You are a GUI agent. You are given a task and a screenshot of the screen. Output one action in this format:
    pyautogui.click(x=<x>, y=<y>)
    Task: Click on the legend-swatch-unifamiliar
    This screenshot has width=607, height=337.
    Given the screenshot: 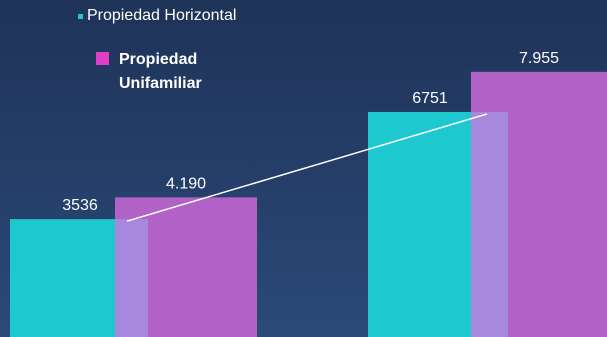 What is the action you would take?
    pyautogui.click(x=102, y=58)
    